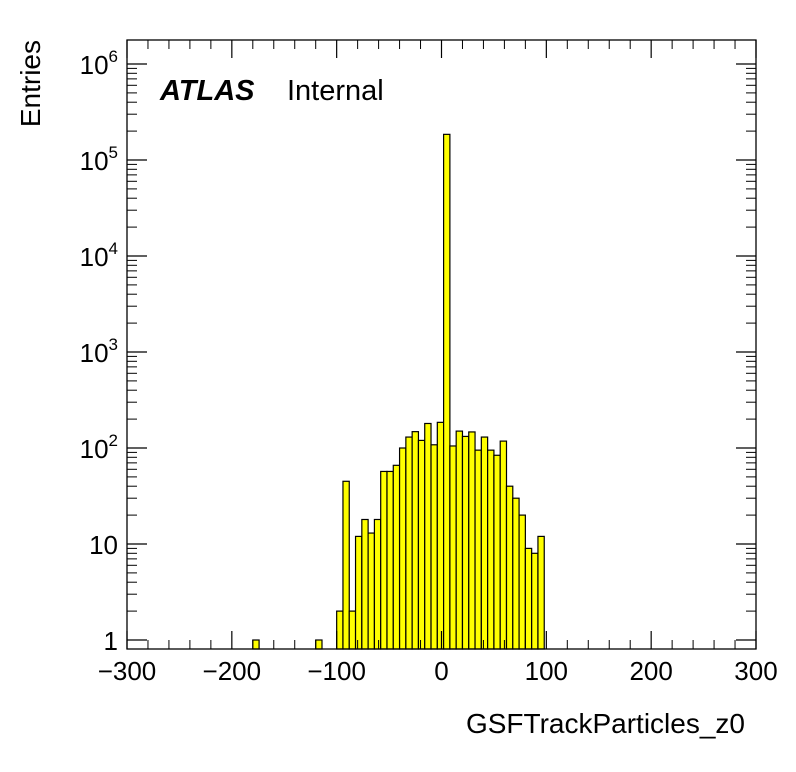  I want to click on internal-label: Internal, so click(335, 91).